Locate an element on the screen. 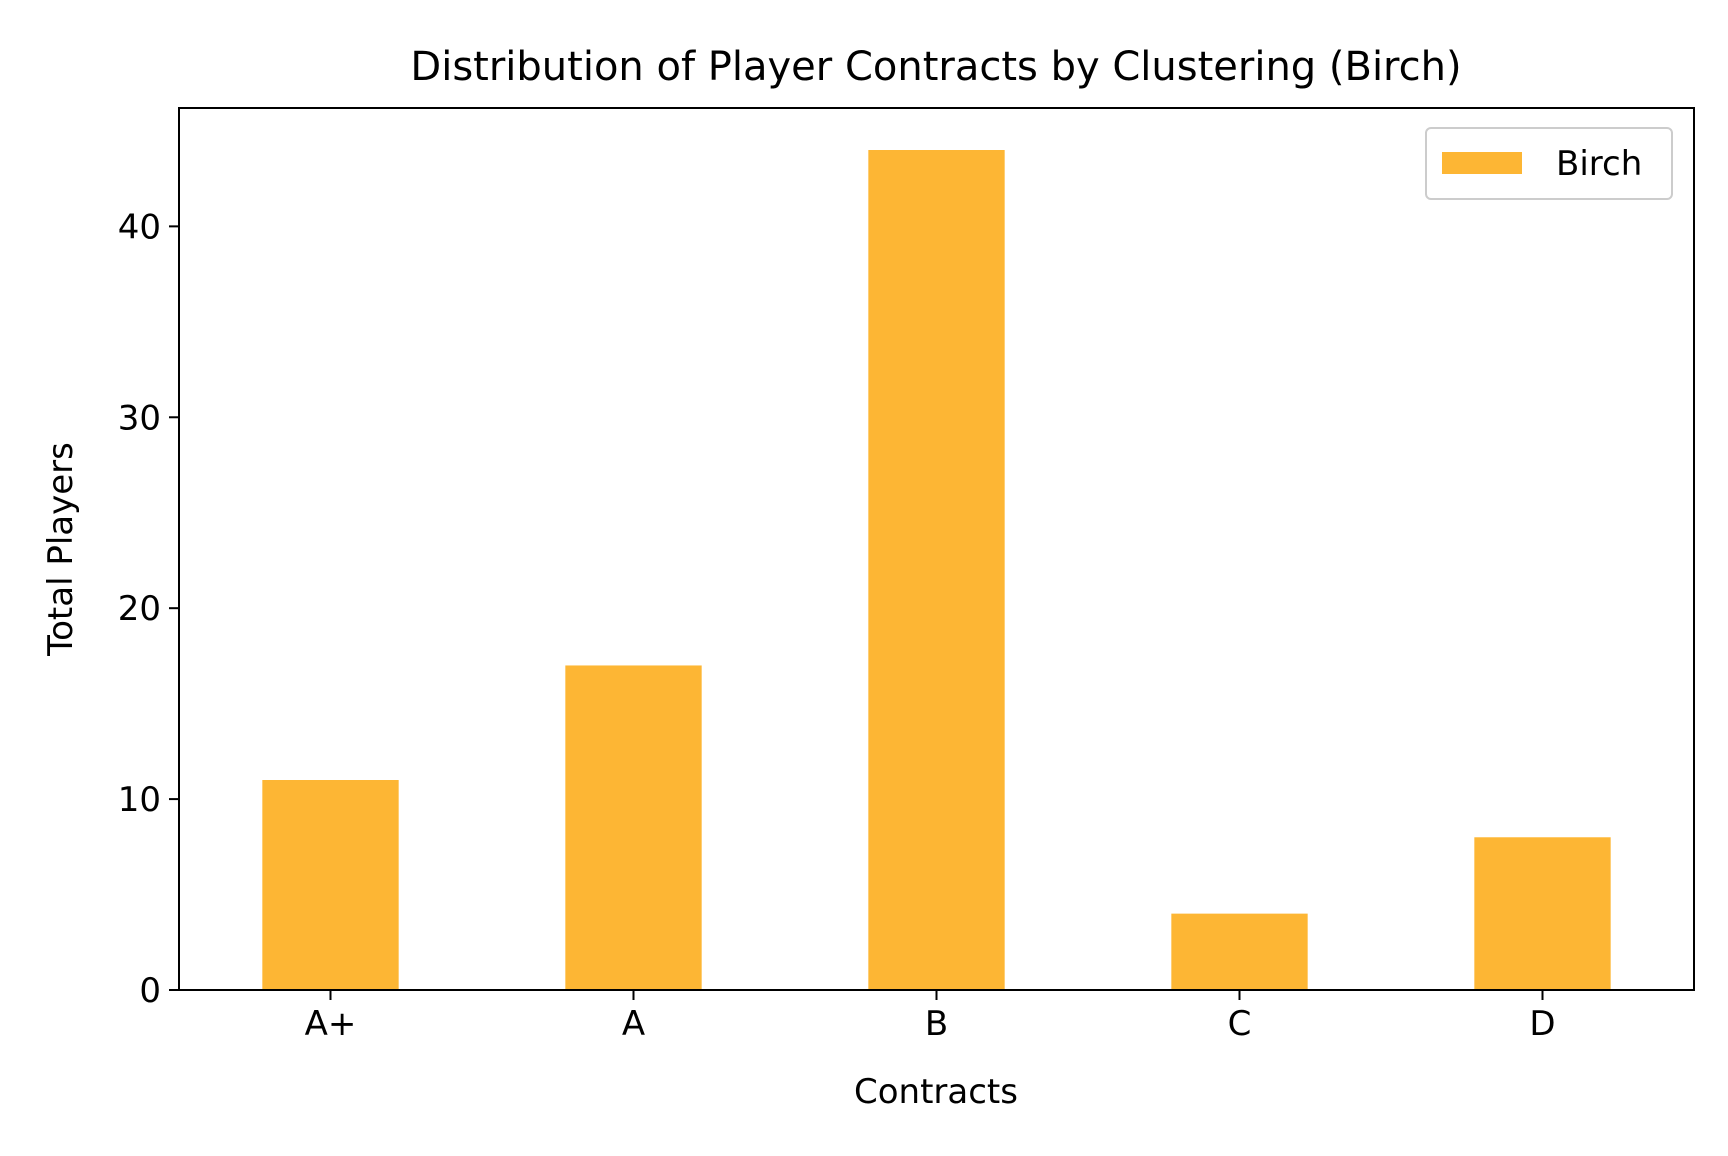 Image resolution: width=1728 pixels, height=1156 pixels. y-tick-label-0: 0 is located at coordinates (150, 991).